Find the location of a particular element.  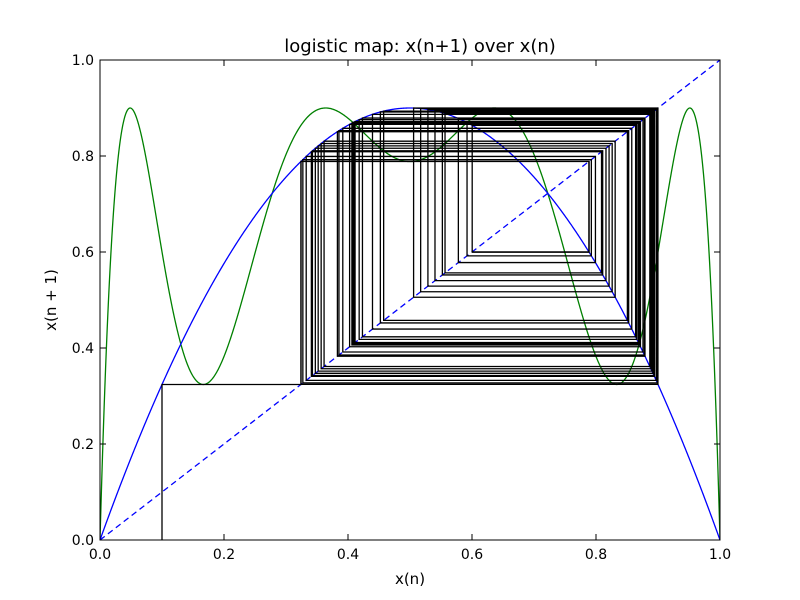

y-tick-label: 0.6 is located at coordinates (83, 253).